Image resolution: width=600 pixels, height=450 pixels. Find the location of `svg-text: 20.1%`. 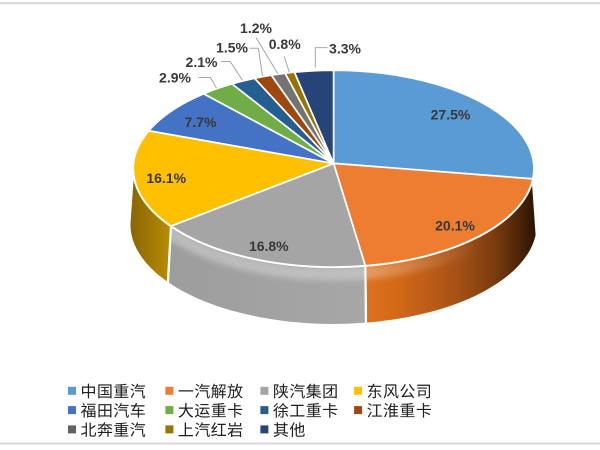

svg-text: 20.1% is located at coordinates (455, 226).